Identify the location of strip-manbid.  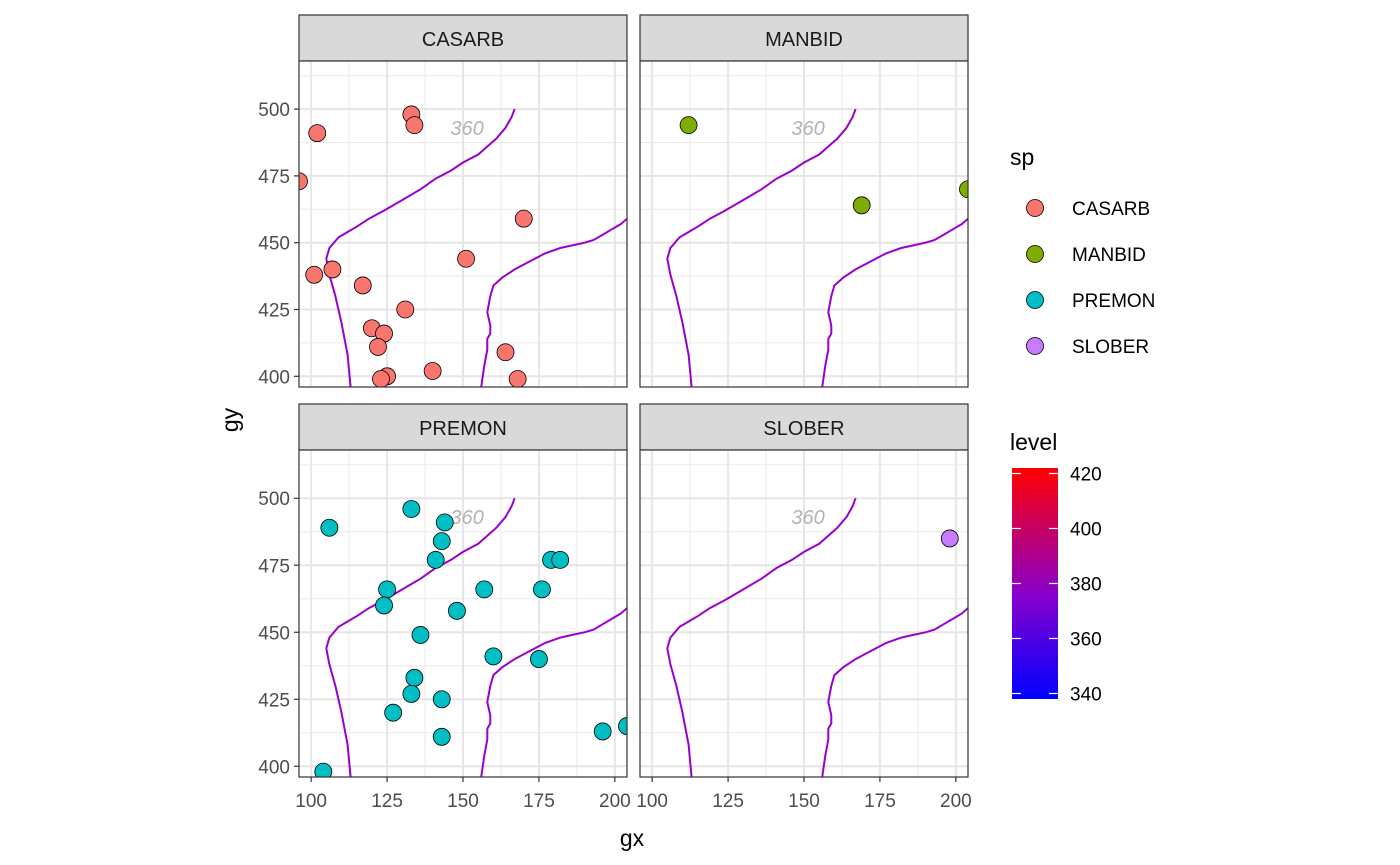
(804, 38).